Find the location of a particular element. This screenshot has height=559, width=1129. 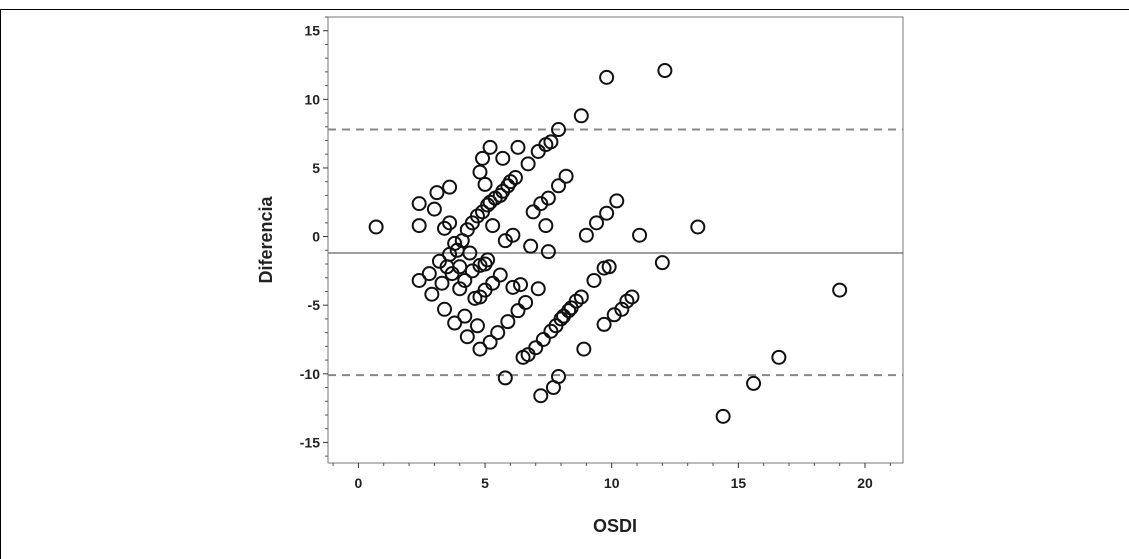

frame-top-border is located at coordinates (564, 9).